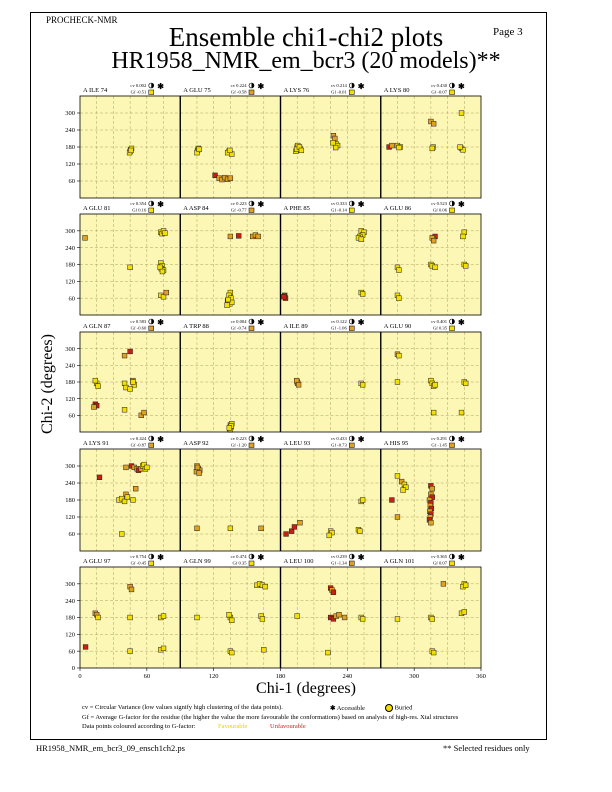 The image size is (612, 792). I want to click on panel-residue-label: A GLU 75, so click(196, 90).